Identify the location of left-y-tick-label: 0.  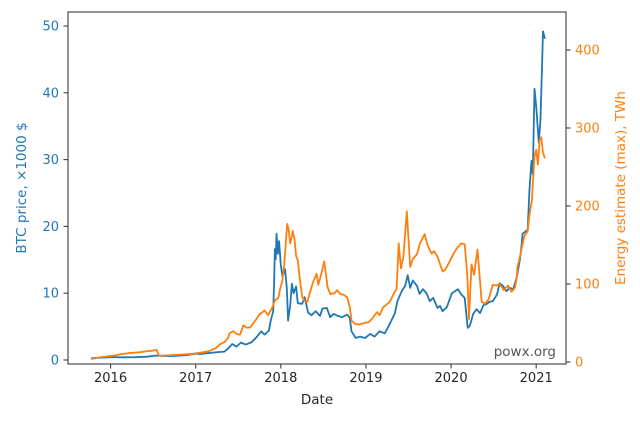
(55, 360).